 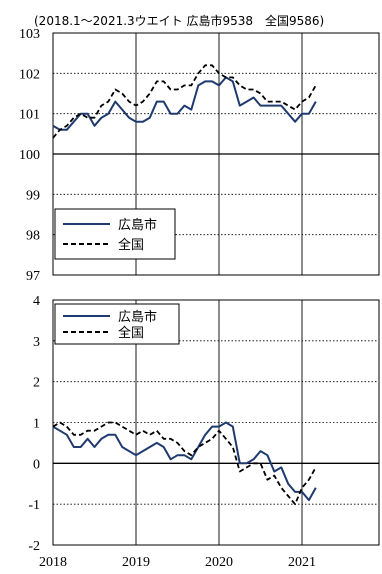 I want to click on y-tick-label: 100, so click(x=29, y=155).